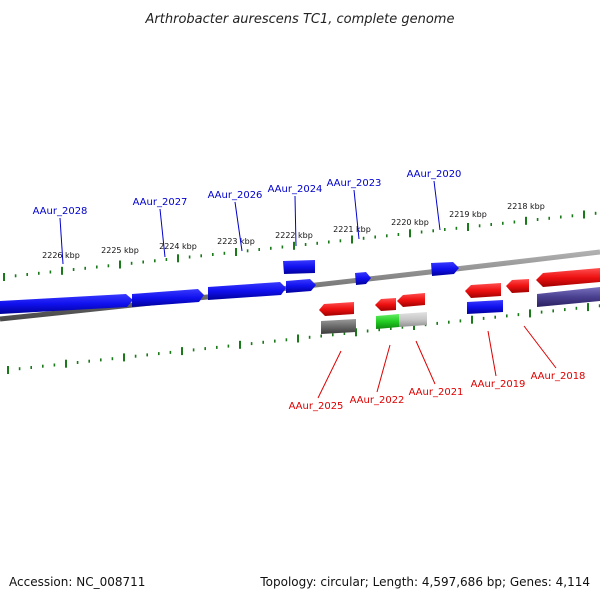  What do you see at coordinates (413, 319) in the screenshot?
I see `gene-lightgrey-segment` at bounding box center [413, 319].